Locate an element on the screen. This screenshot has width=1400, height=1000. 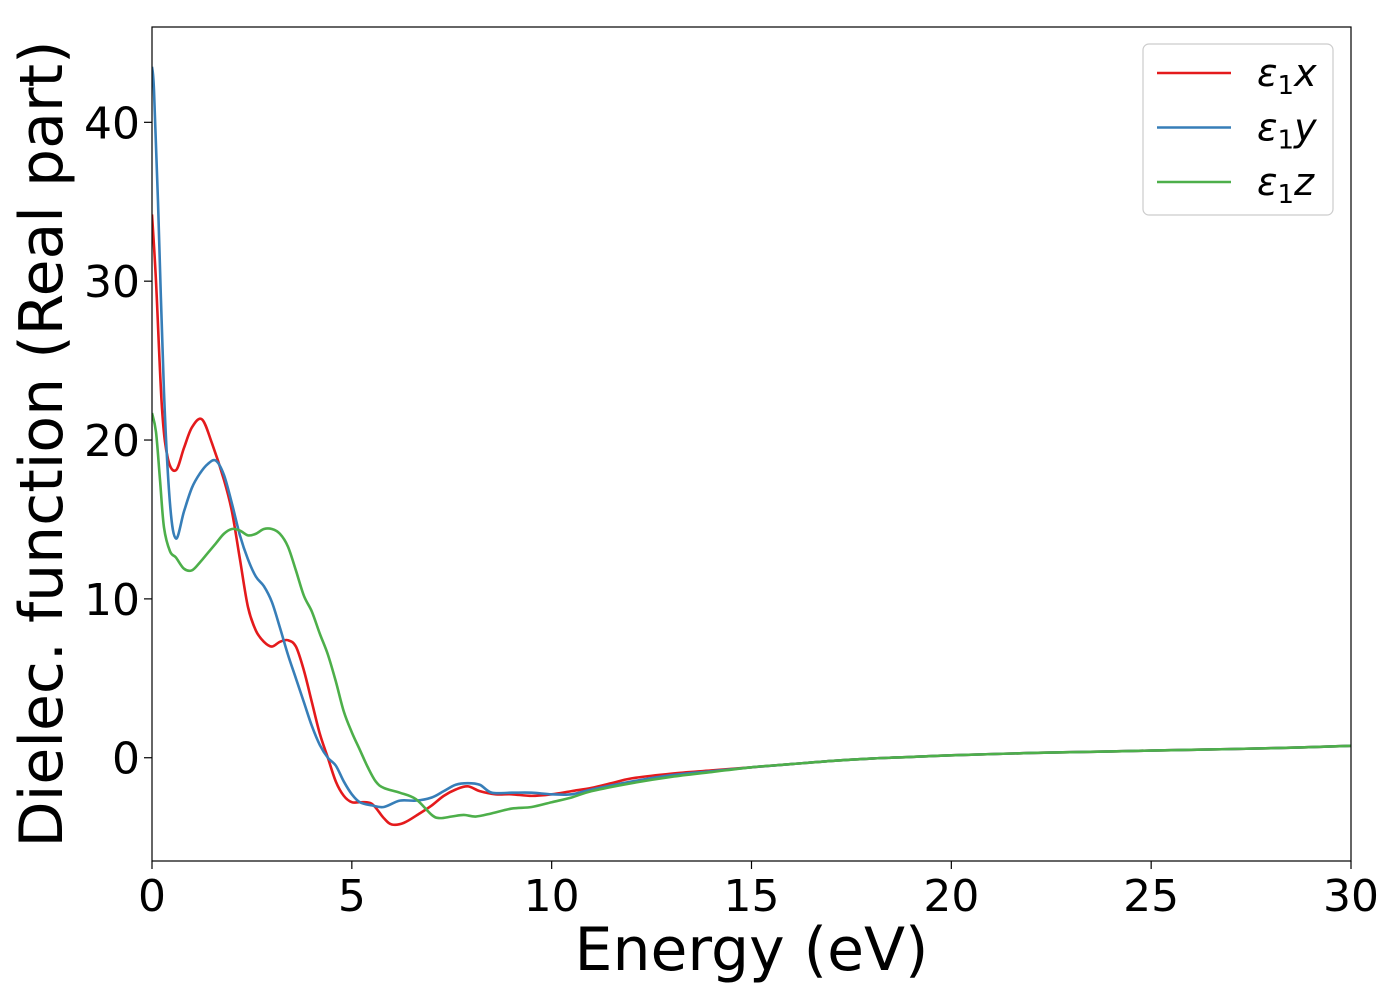
x-tick-label: 25 is located at coordinates (1151, 896).